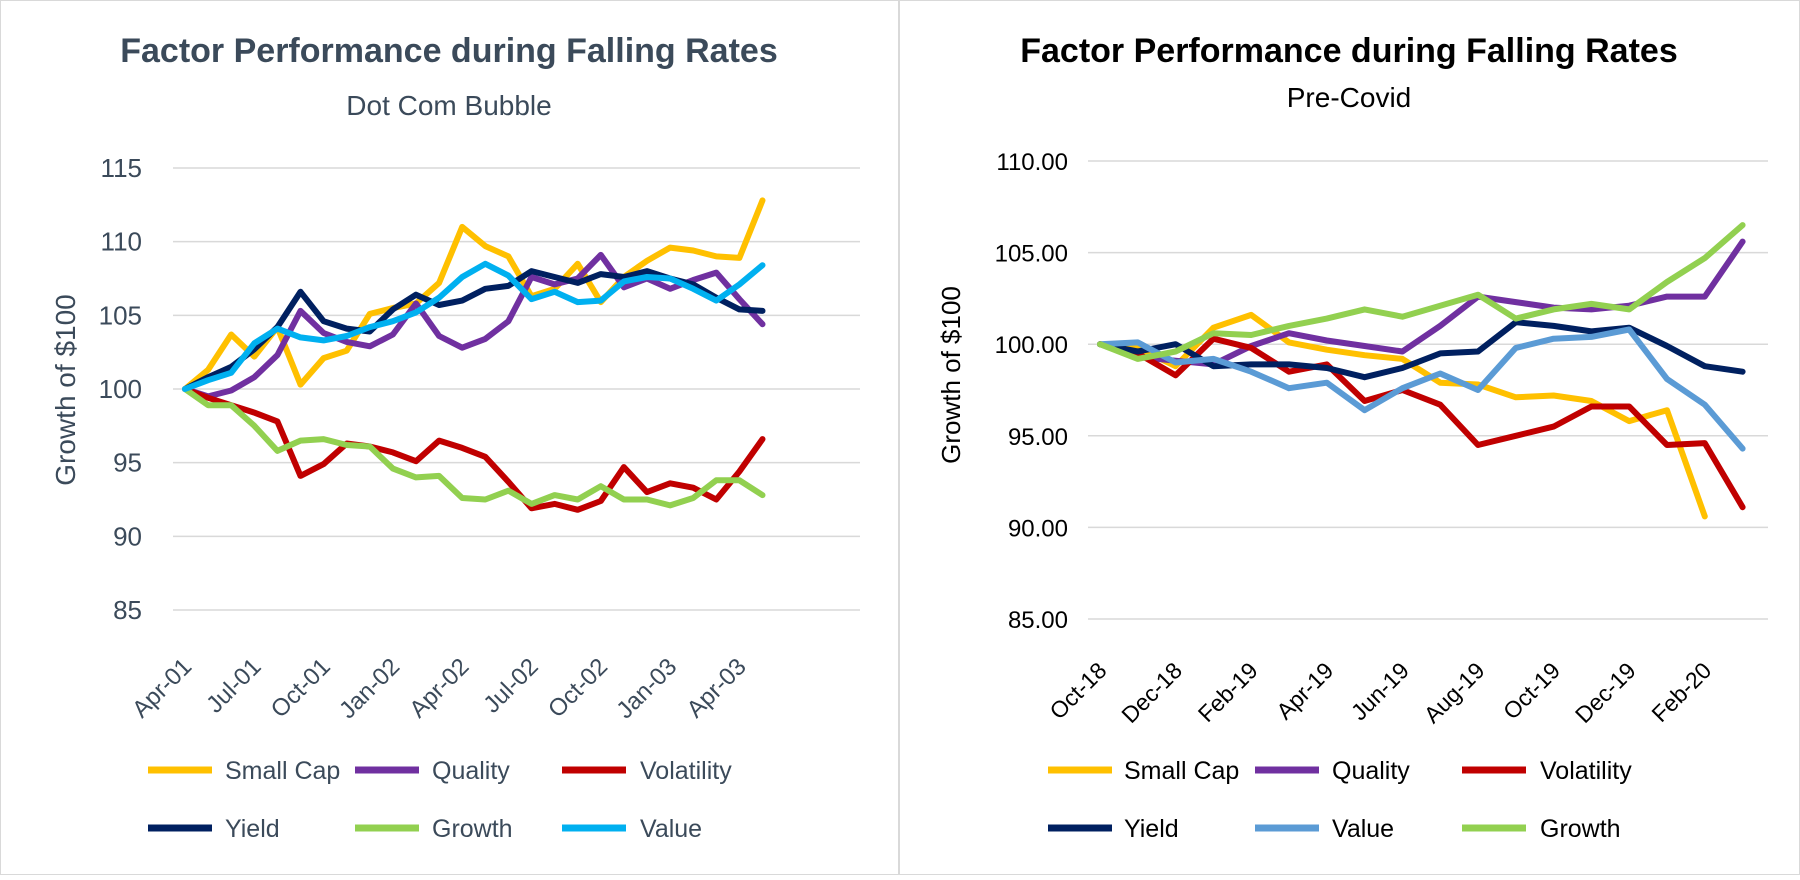  What do you see at coordinates (899, 437) in the screenshot?
I see `panel-divider` at bounding box center [899, 437].